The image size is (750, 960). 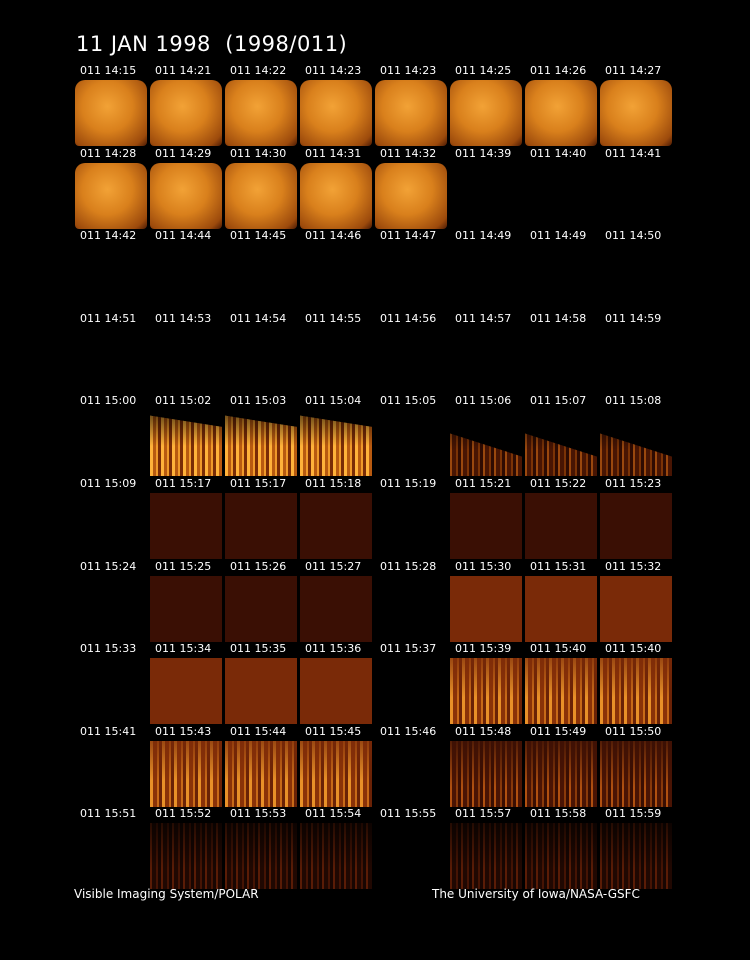 I want to click on frame-label: 011 15:02, so click(x=183, y=401).